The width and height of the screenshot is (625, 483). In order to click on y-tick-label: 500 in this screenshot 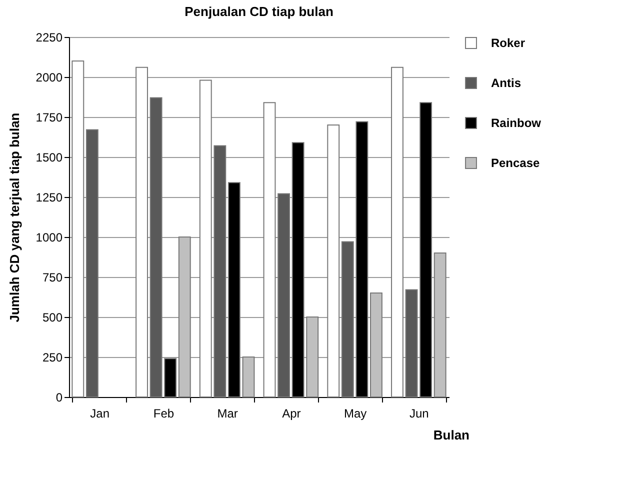, I will do `click(52, 317)`.